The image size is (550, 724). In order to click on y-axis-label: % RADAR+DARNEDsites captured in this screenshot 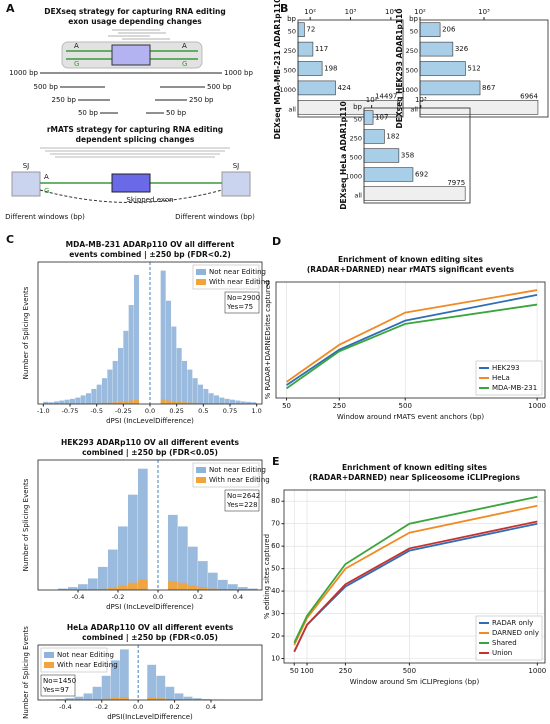, I will do `click(268, 340)`.